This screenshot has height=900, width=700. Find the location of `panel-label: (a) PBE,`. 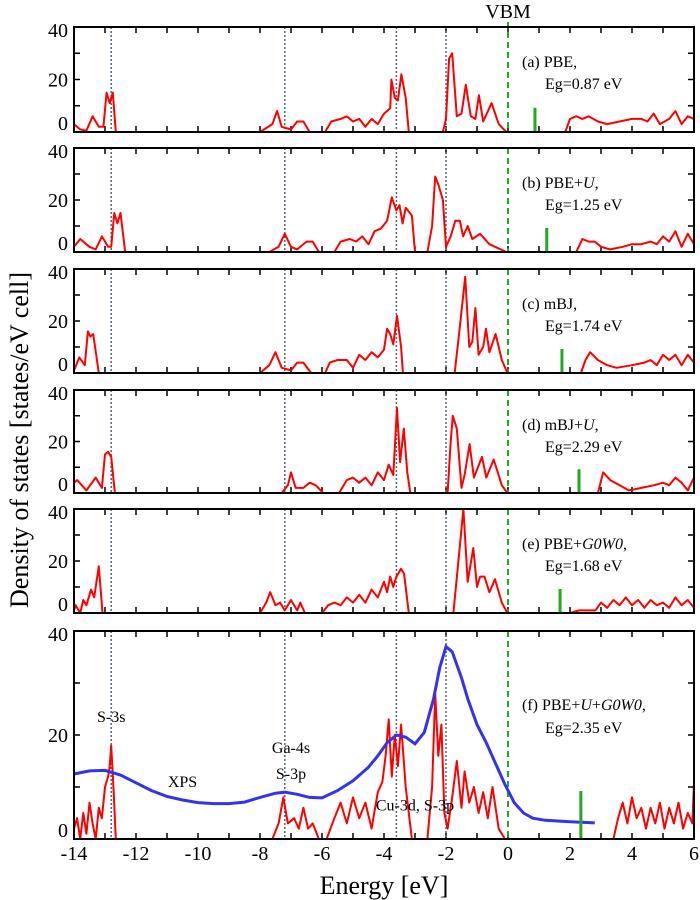

panel-label: (a) PBE, is located at coordinates (549, 62).